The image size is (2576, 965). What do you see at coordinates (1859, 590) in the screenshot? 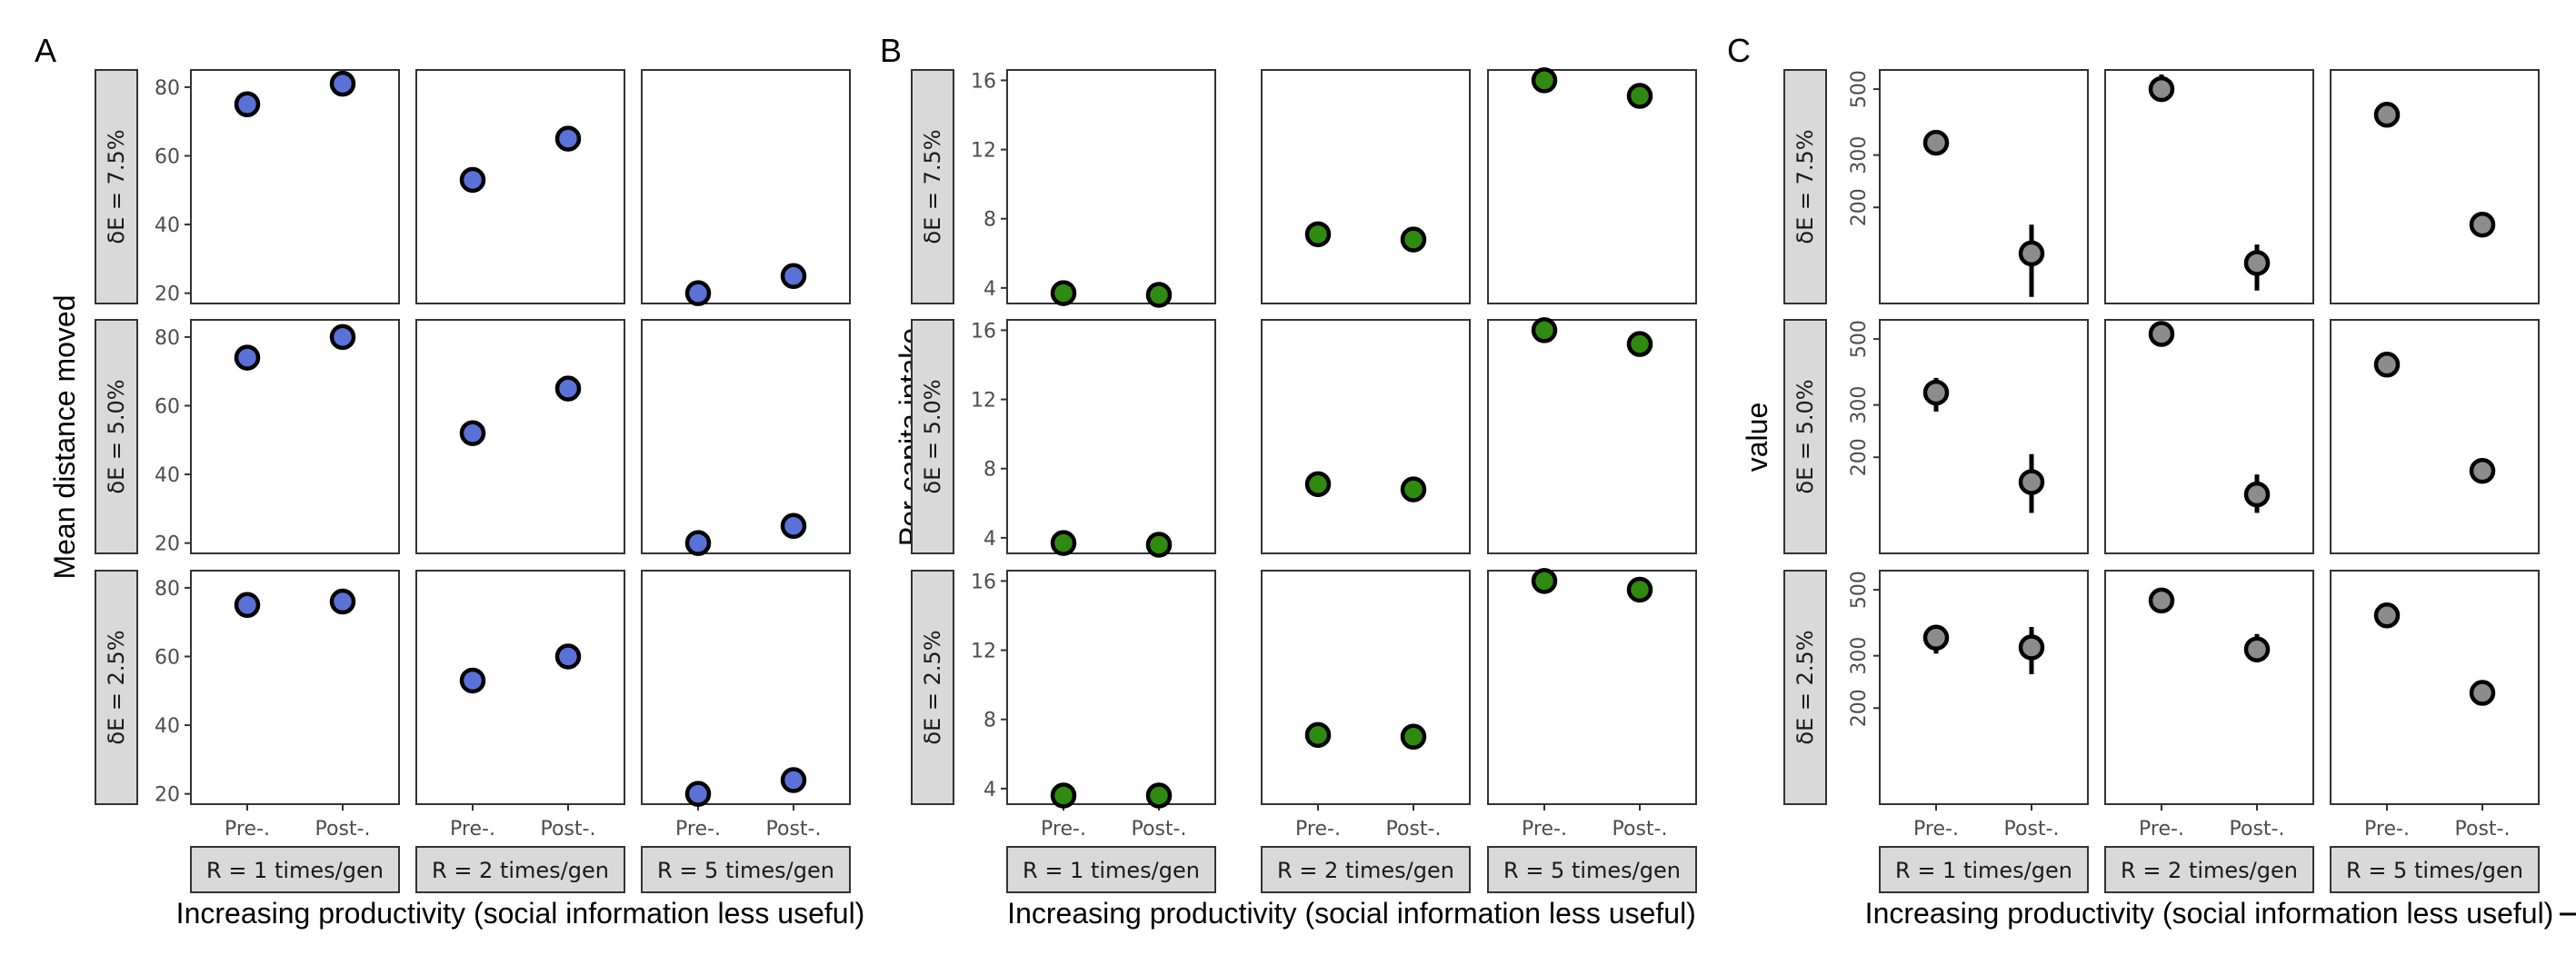
I see `y-tick-label: 500` at bounding box center [1859, 590].